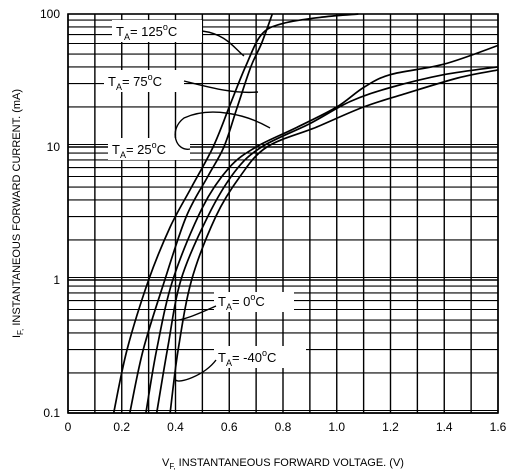 The height and width of the screenshot is (475, 514). I want to click on x-tick-label: 0.2, so click(121, 427).